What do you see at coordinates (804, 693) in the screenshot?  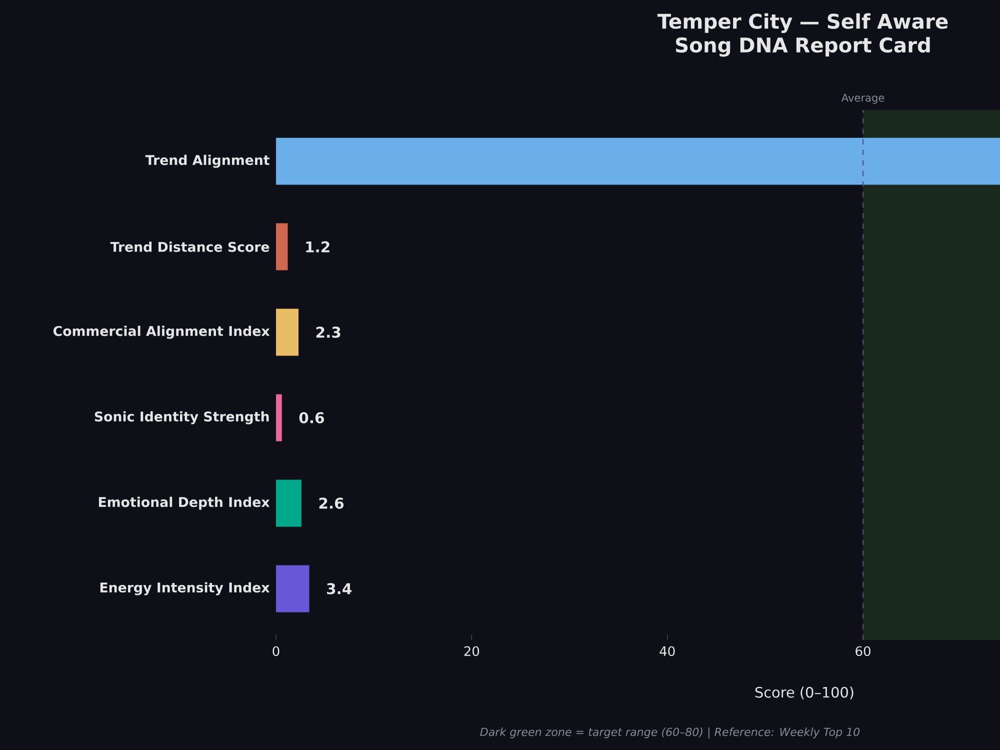 I see `x-axis-title: Score (0–100)` at bounding box center [804, 693].